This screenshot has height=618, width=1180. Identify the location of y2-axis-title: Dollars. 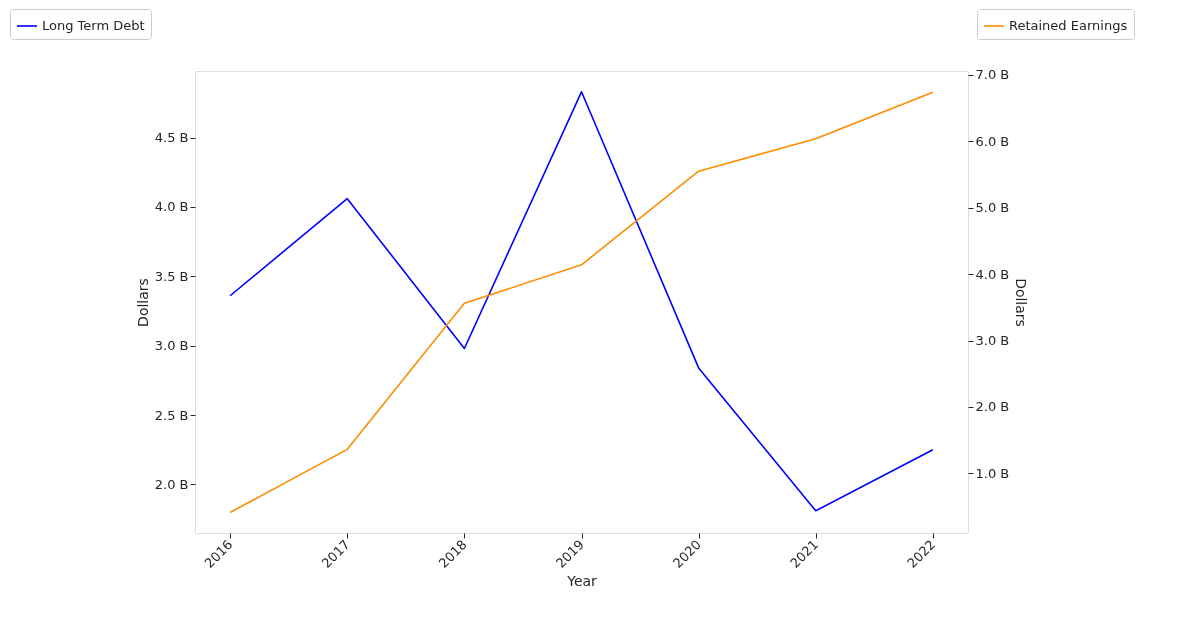
(1021, 302).